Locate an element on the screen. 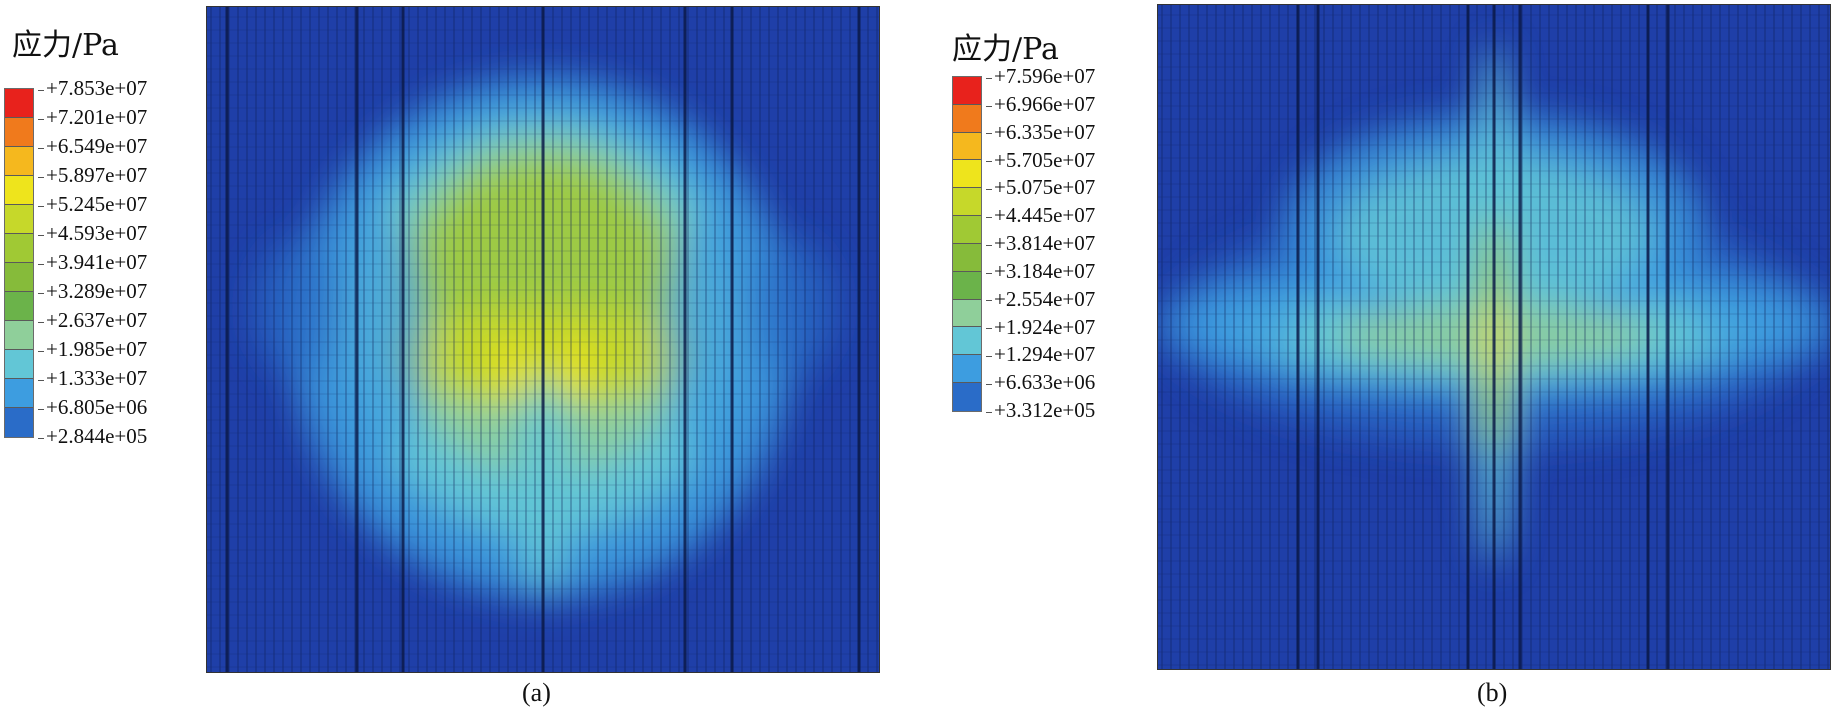 The height and width of the screenshot is (713, 1834). legend-tick-label: +7.201e+07 is located at coordinates (92, 117).